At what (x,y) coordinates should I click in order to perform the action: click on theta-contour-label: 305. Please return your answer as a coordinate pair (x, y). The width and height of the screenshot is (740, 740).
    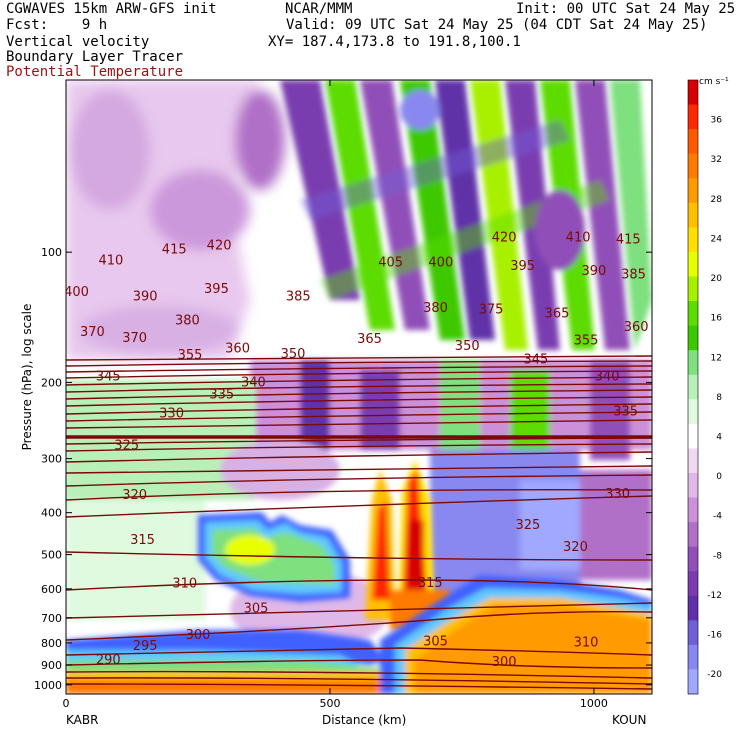
    Looking at the image, I should click on (256, 608).